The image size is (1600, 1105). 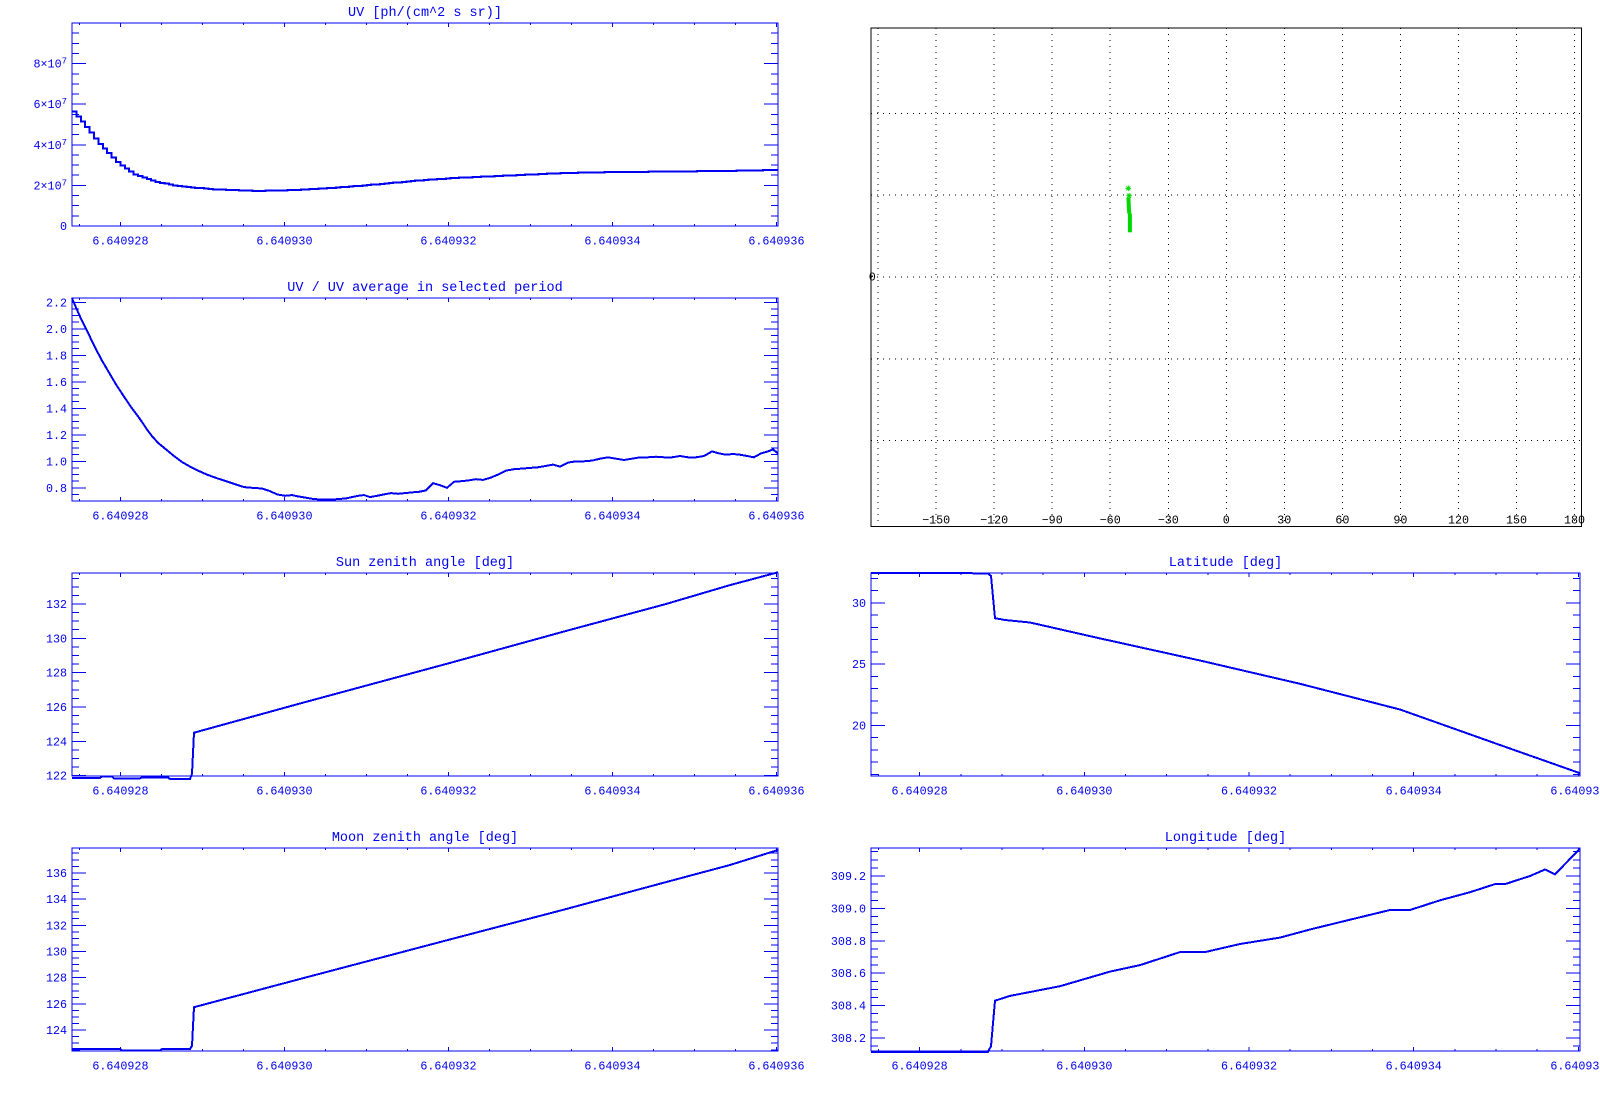 I want to click on svg-text: UV [ph/(cm^2 s sr)], so click(x=425, y=13).